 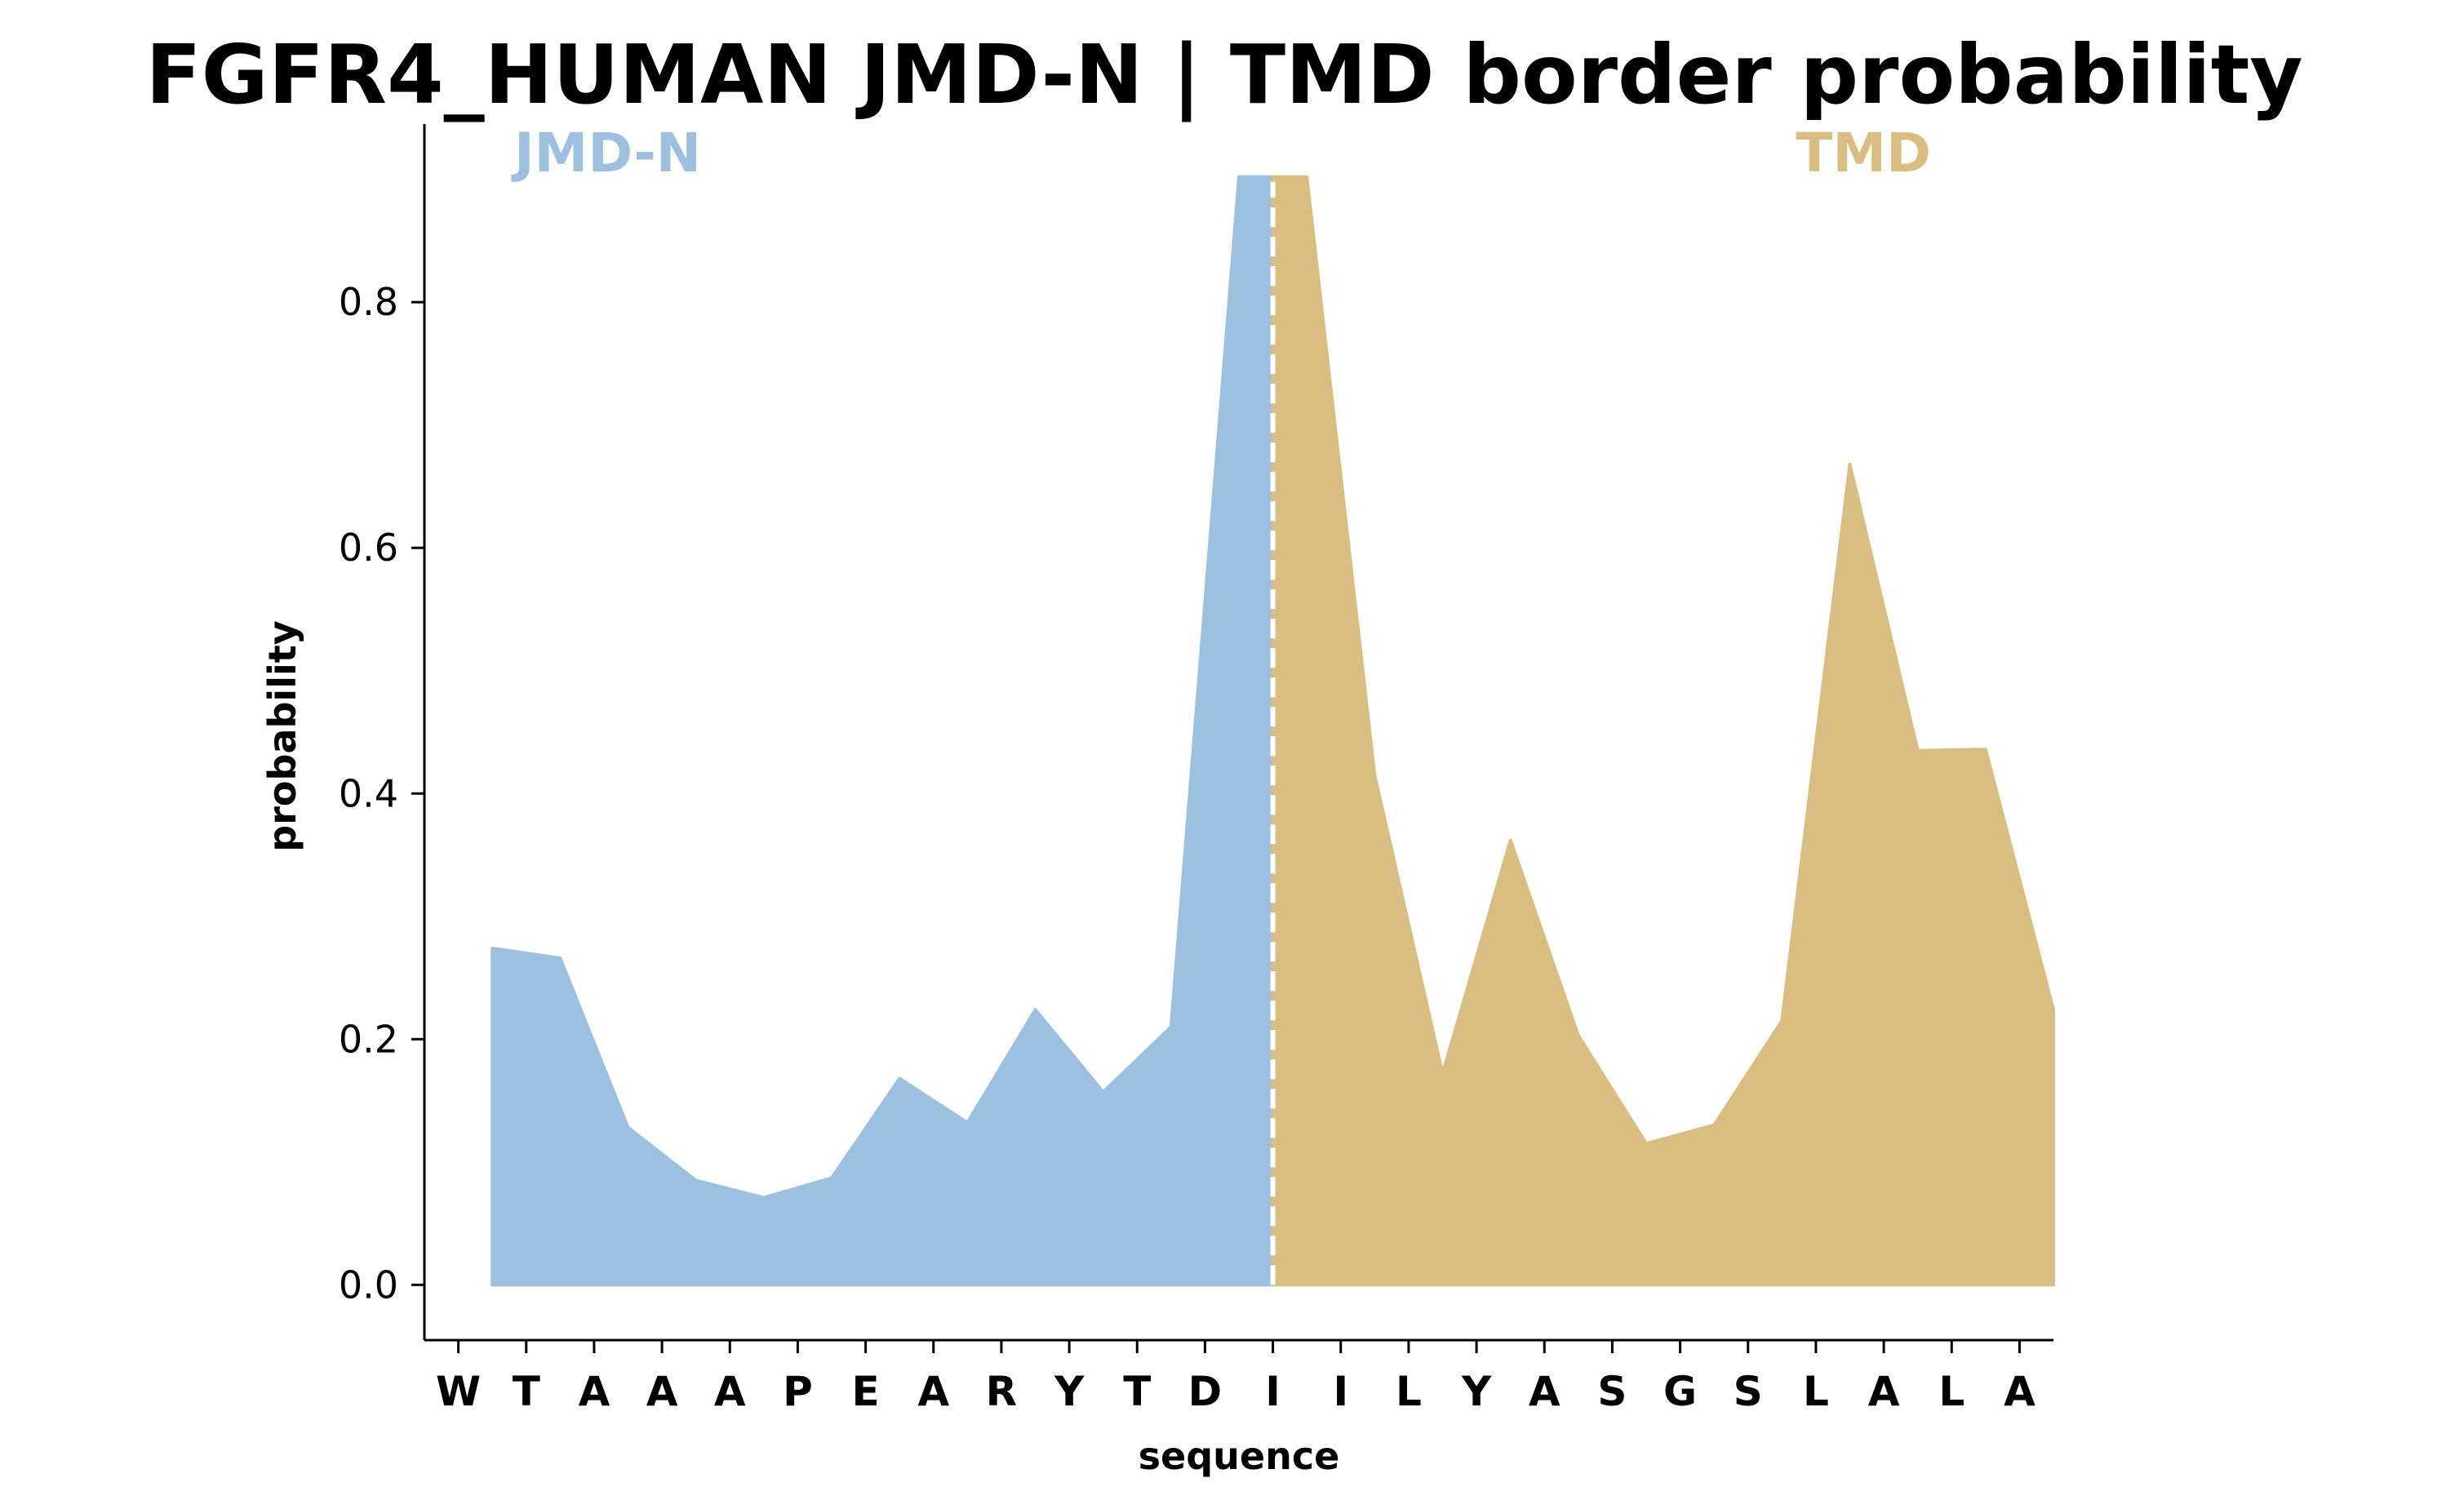 What do you see at coordinates (369, 1285) in the screenshot?
I see `y-tick-label: 0.0` at bounding box center [369, 1285].